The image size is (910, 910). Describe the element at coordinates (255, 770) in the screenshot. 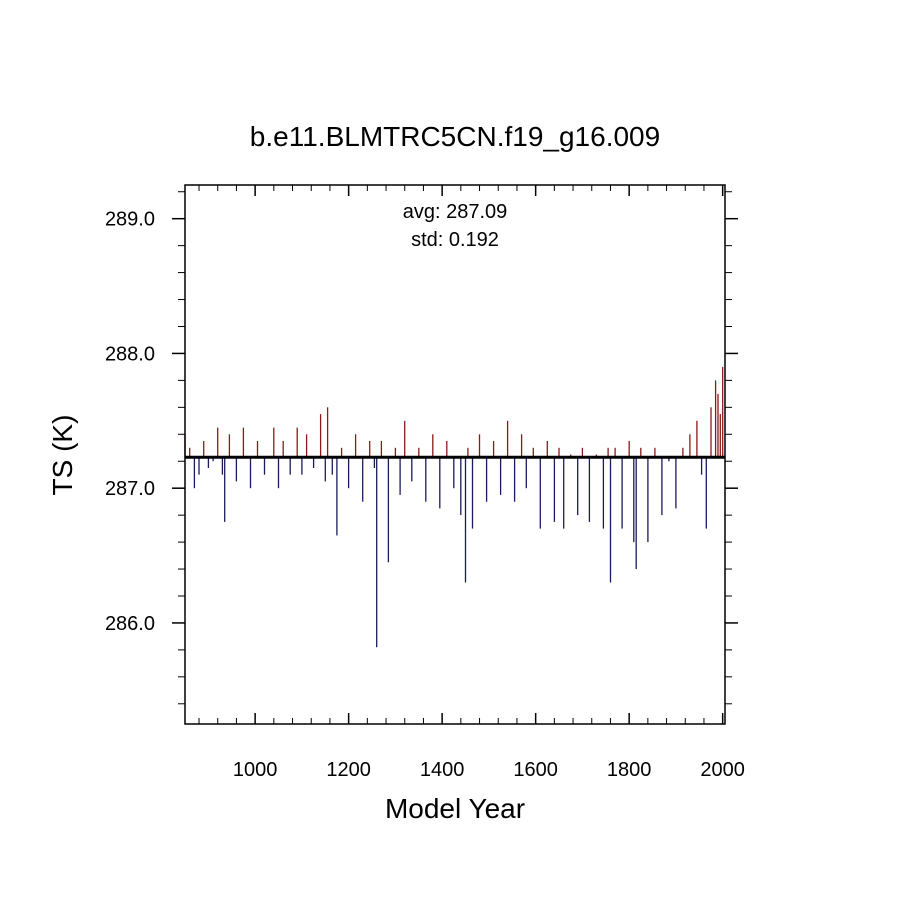

I see `x-tick-label: 1000` at that location.